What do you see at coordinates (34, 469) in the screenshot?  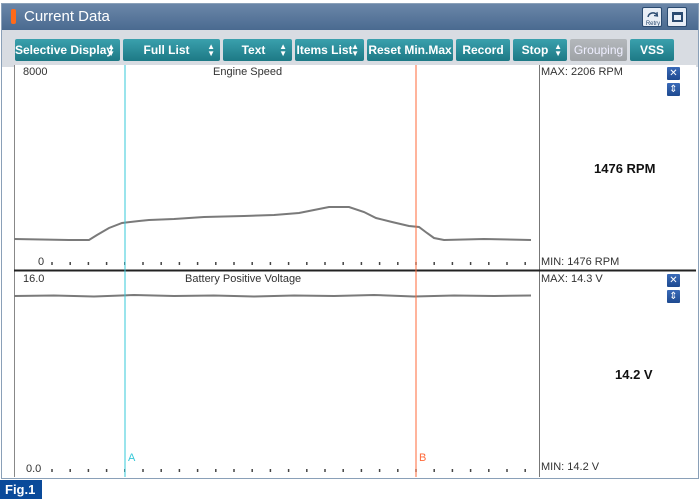 I see `battery-voltage-y-min: 0.0` at bounding box center [34, 469].